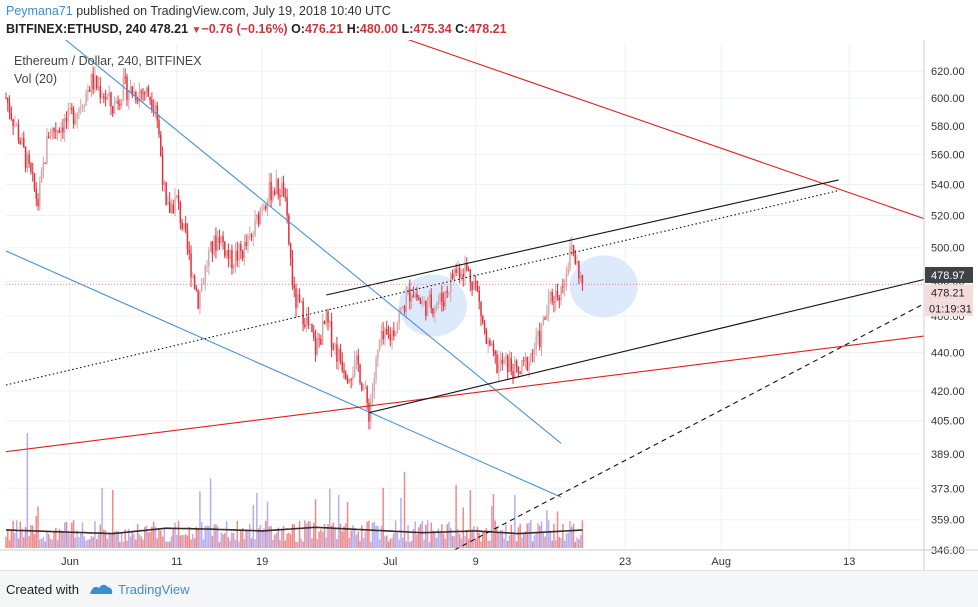 The width and height of the screenshot is (978, 607). I want to click on countdown-label: 01:19:31, so click(950, 309).